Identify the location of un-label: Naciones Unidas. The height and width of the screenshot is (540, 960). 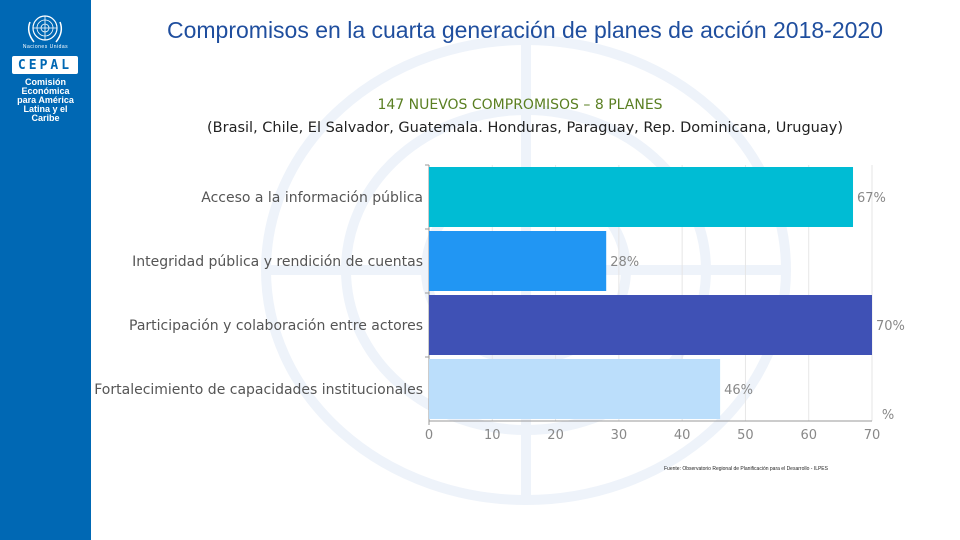
(45, 47).